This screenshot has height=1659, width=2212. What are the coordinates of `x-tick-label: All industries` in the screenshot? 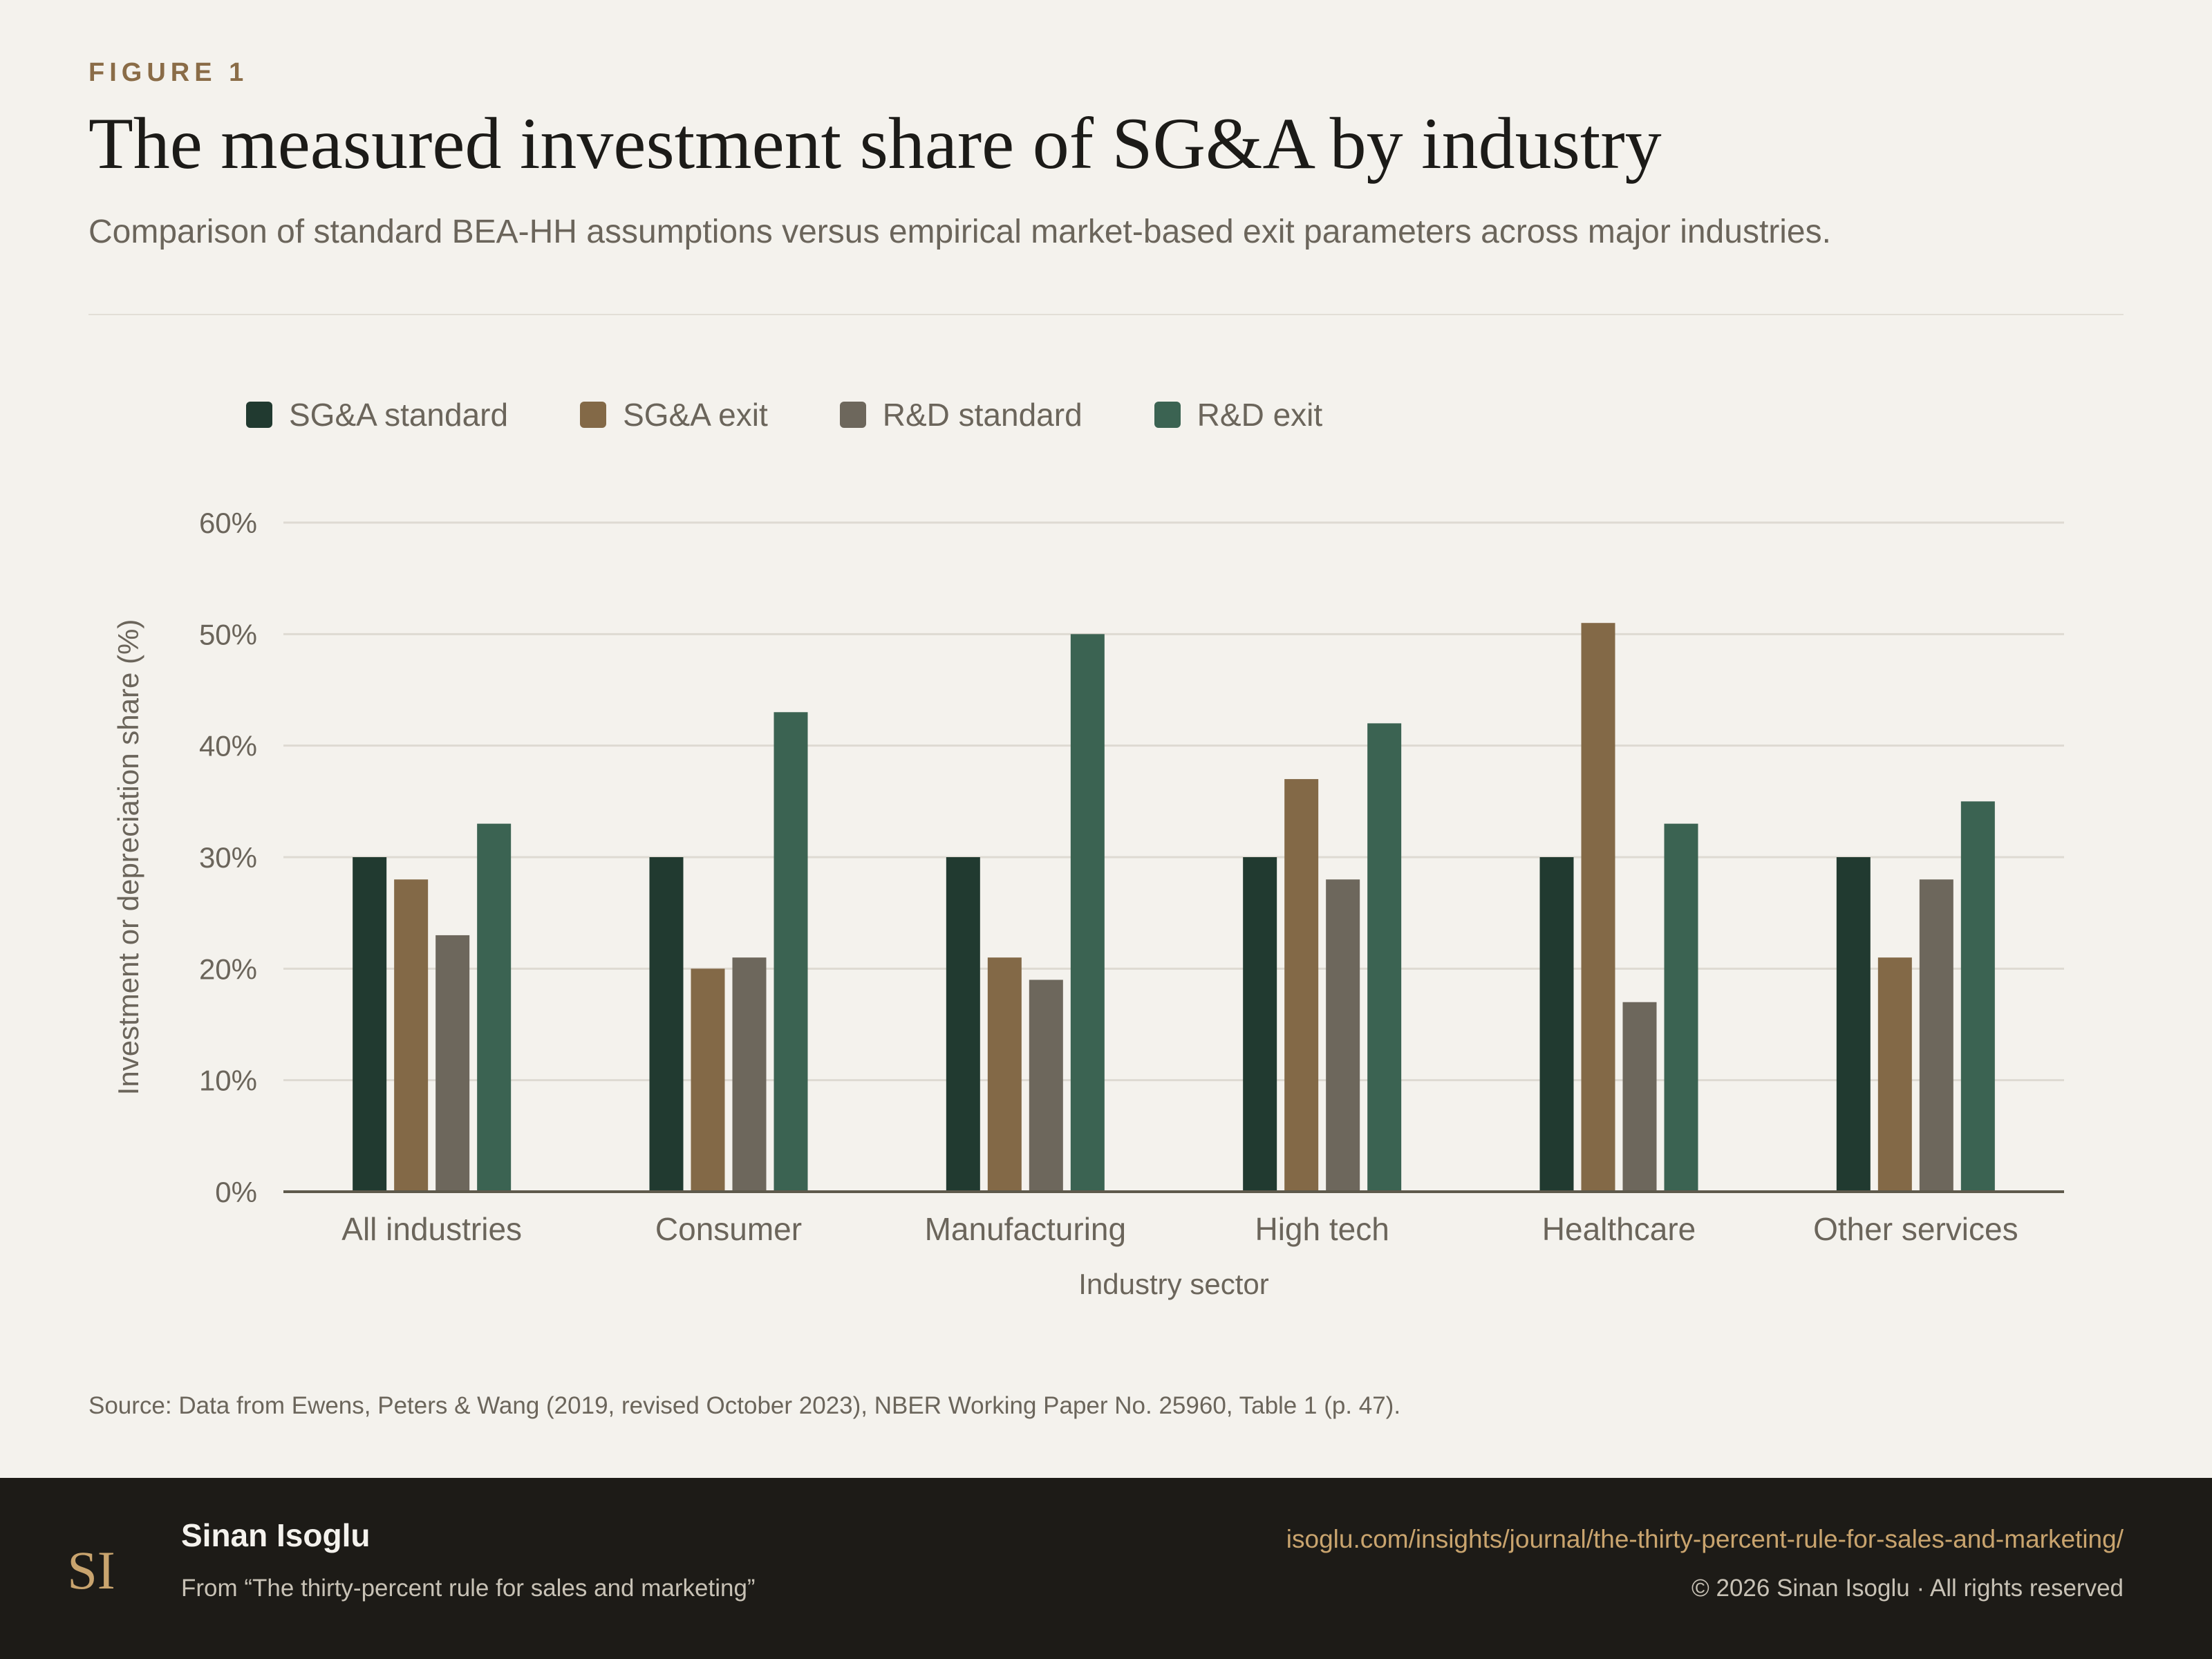 It's located at (432, 1229).